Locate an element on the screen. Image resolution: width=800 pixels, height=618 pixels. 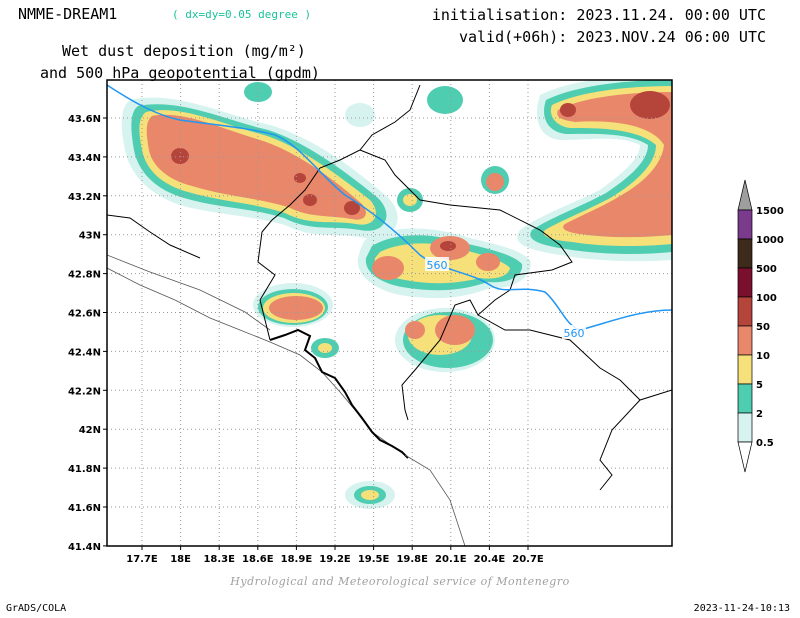
border-albania-coast is located at coordinates (435, 500).